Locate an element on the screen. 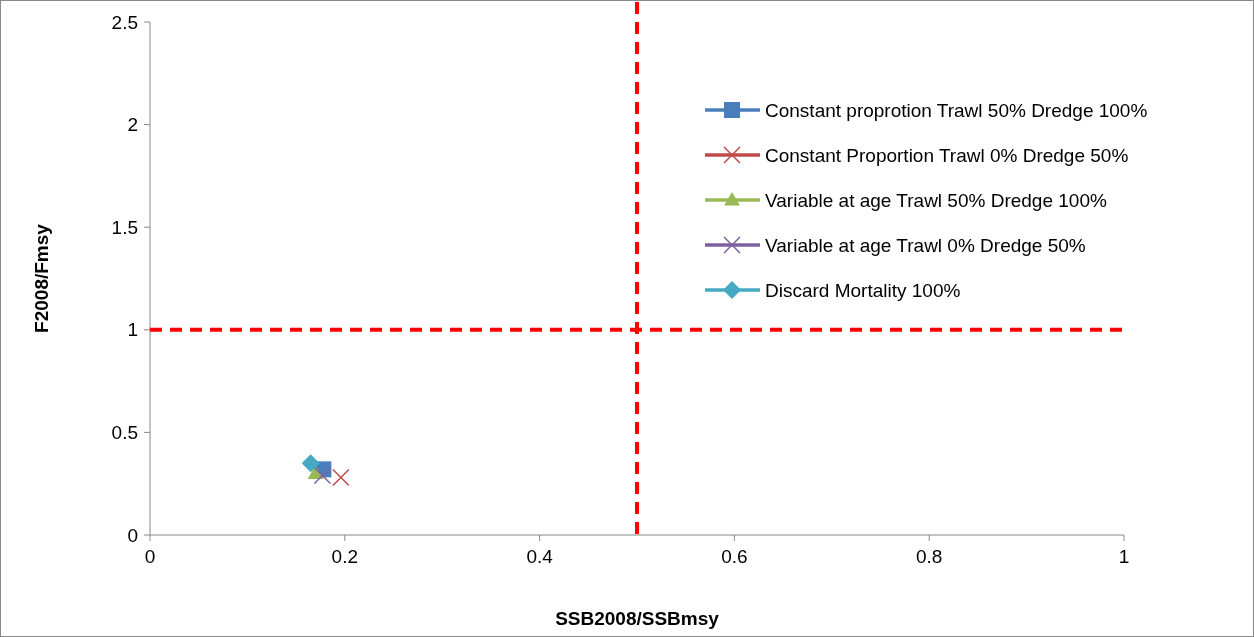 The height and width of the screenshot is (637, 1254). y-tick-label: 2 is located at coordinates (132, 125).